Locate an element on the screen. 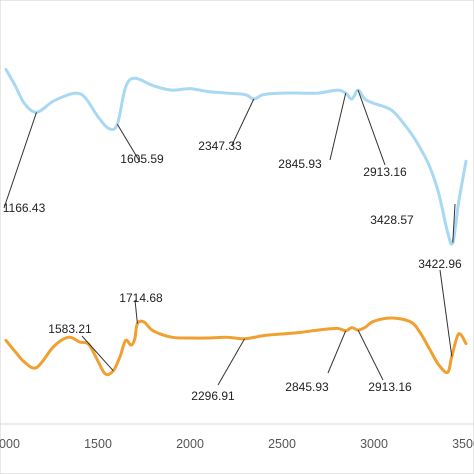  x-tick-label: 1500 is located at coordinates (98, 444).